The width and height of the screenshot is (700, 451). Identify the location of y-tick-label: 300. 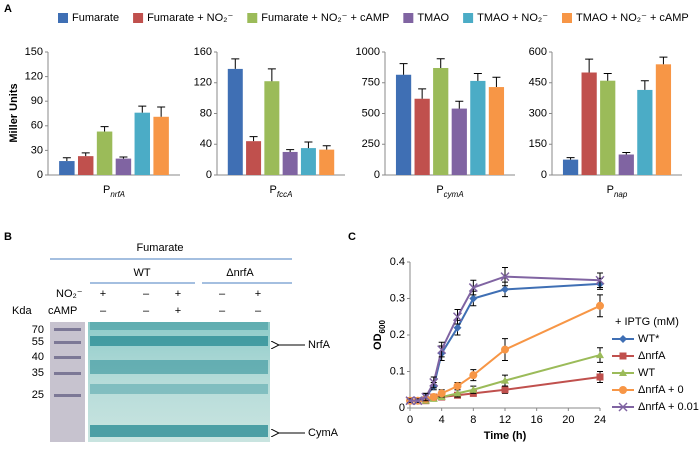
(538, 113).